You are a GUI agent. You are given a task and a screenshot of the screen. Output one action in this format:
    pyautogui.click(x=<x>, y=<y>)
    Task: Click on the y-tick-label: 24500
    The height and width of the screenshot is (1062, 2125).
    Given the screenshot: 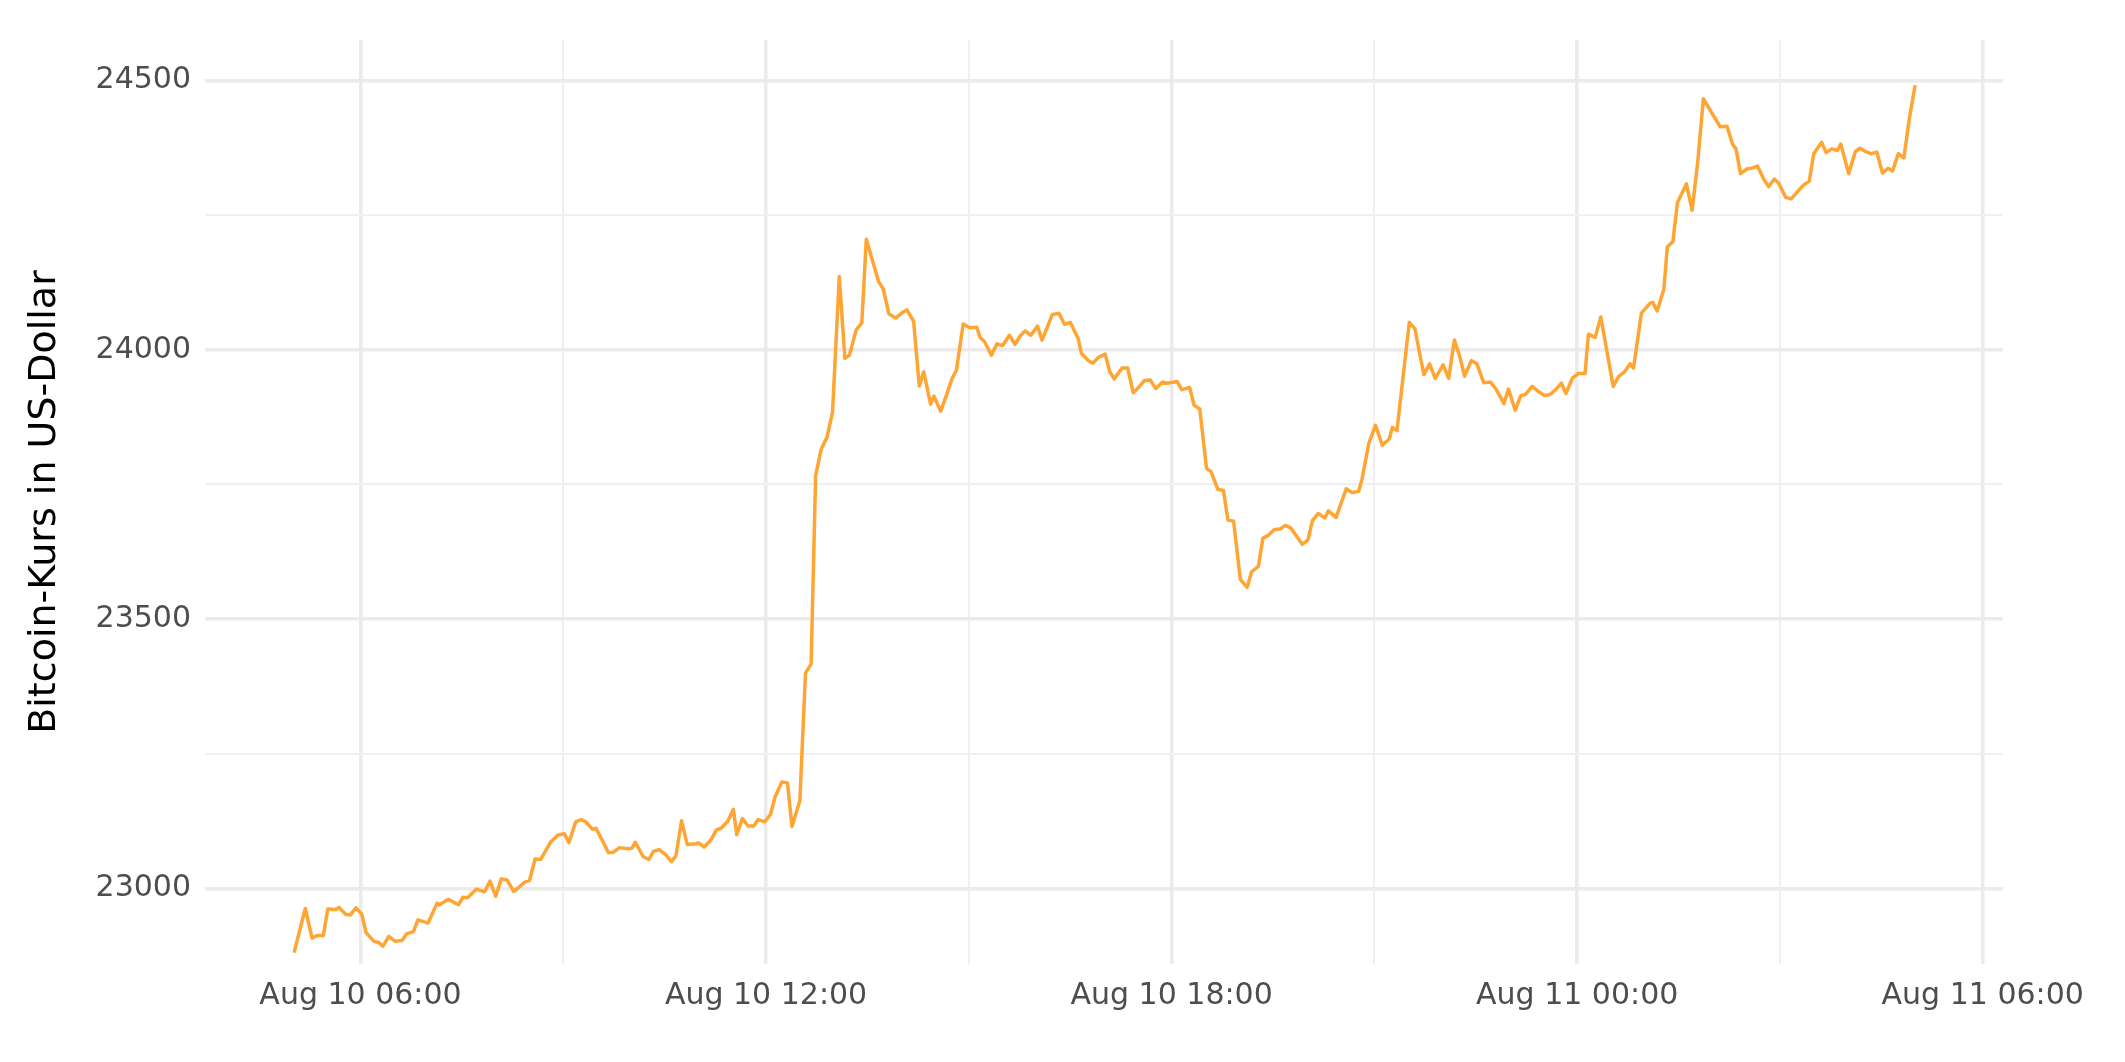 What is the action you would take?
    pyautogui.click(x=143, y=78)
    